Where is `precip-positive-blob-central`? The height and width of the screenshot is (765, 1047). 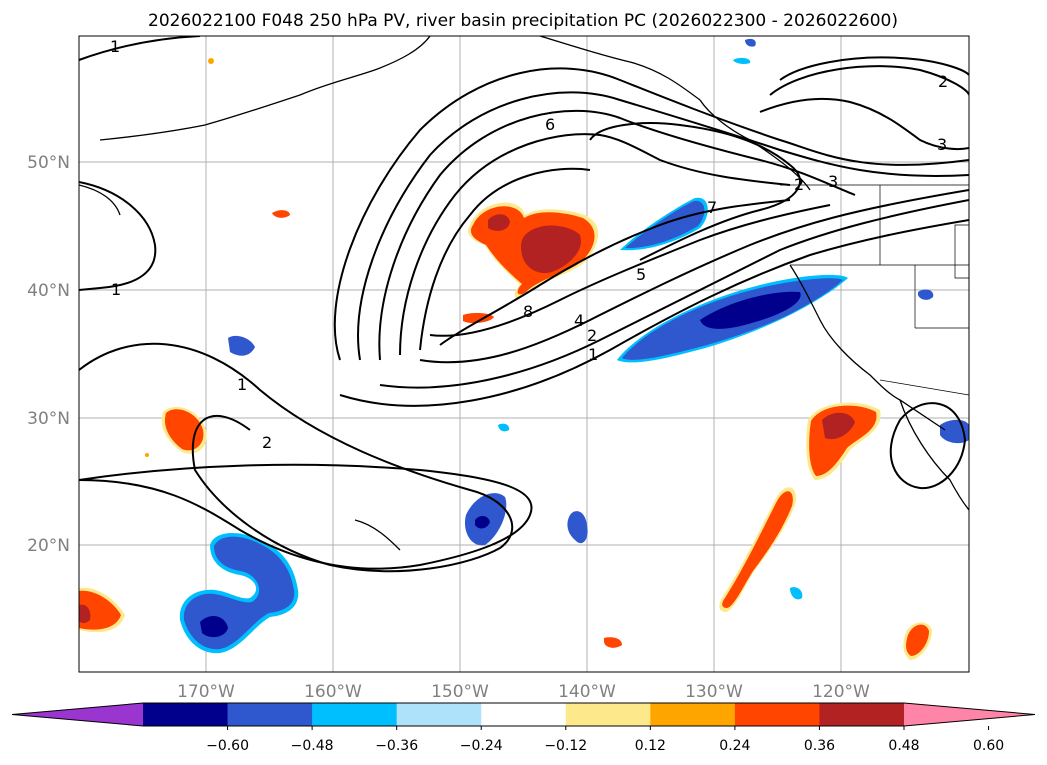 precip-positive-blob-central is located at coordinates (531, 263).